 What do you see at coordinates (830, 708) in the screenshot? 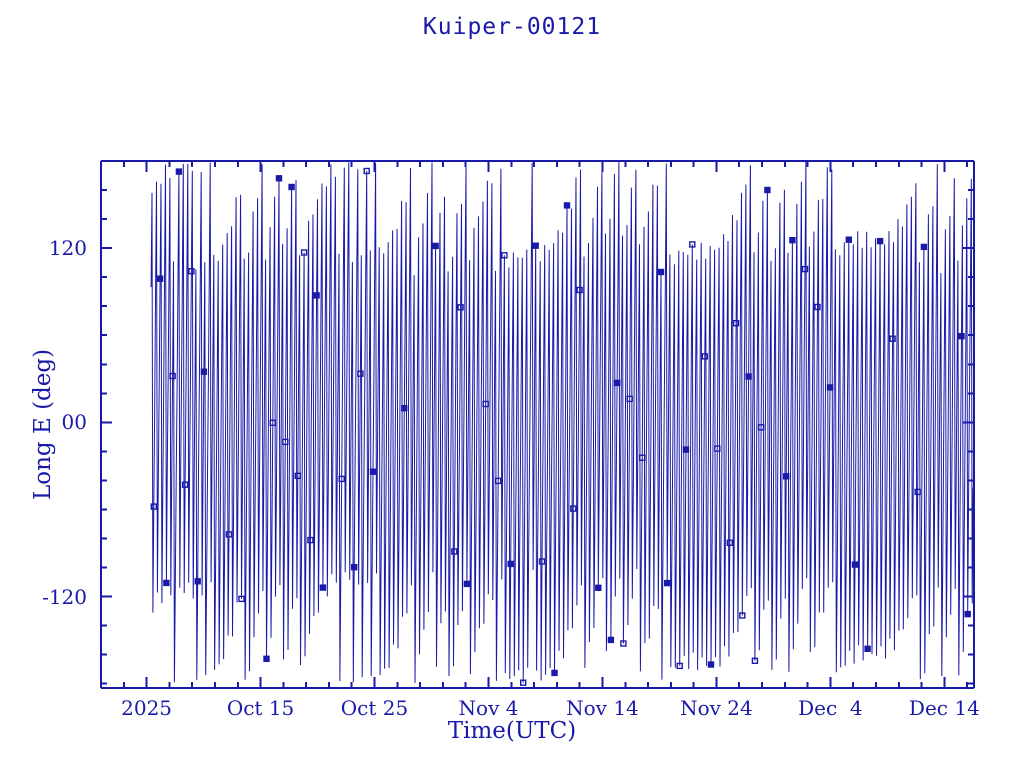
I see `x-tick-label: Dec 4` at bounding box center [830, 708].